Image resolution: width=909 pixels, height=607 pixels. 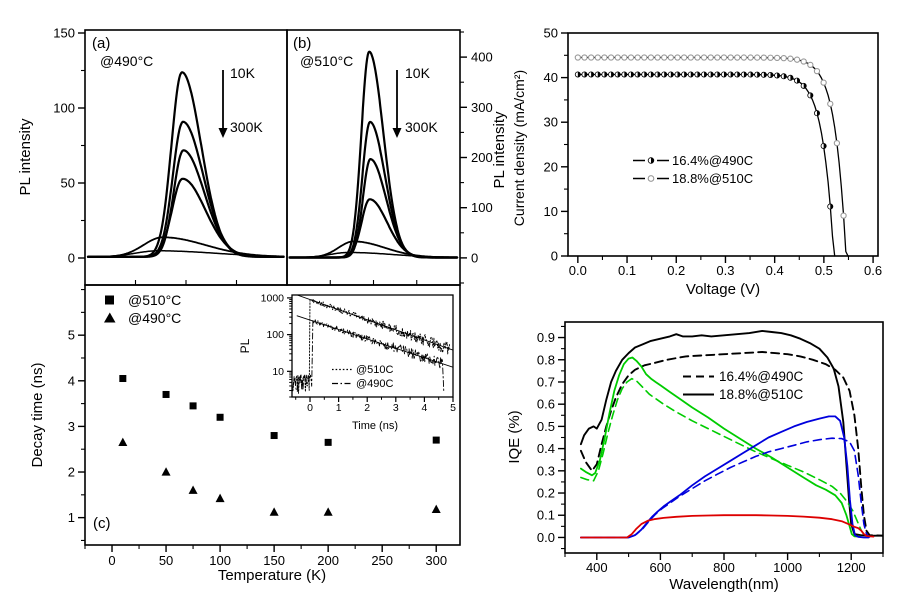 What do you see at coordinates (326, 61) in the screenshot?
I see `panel-b-annotation: @510°C` at bounding box center [326, 61].